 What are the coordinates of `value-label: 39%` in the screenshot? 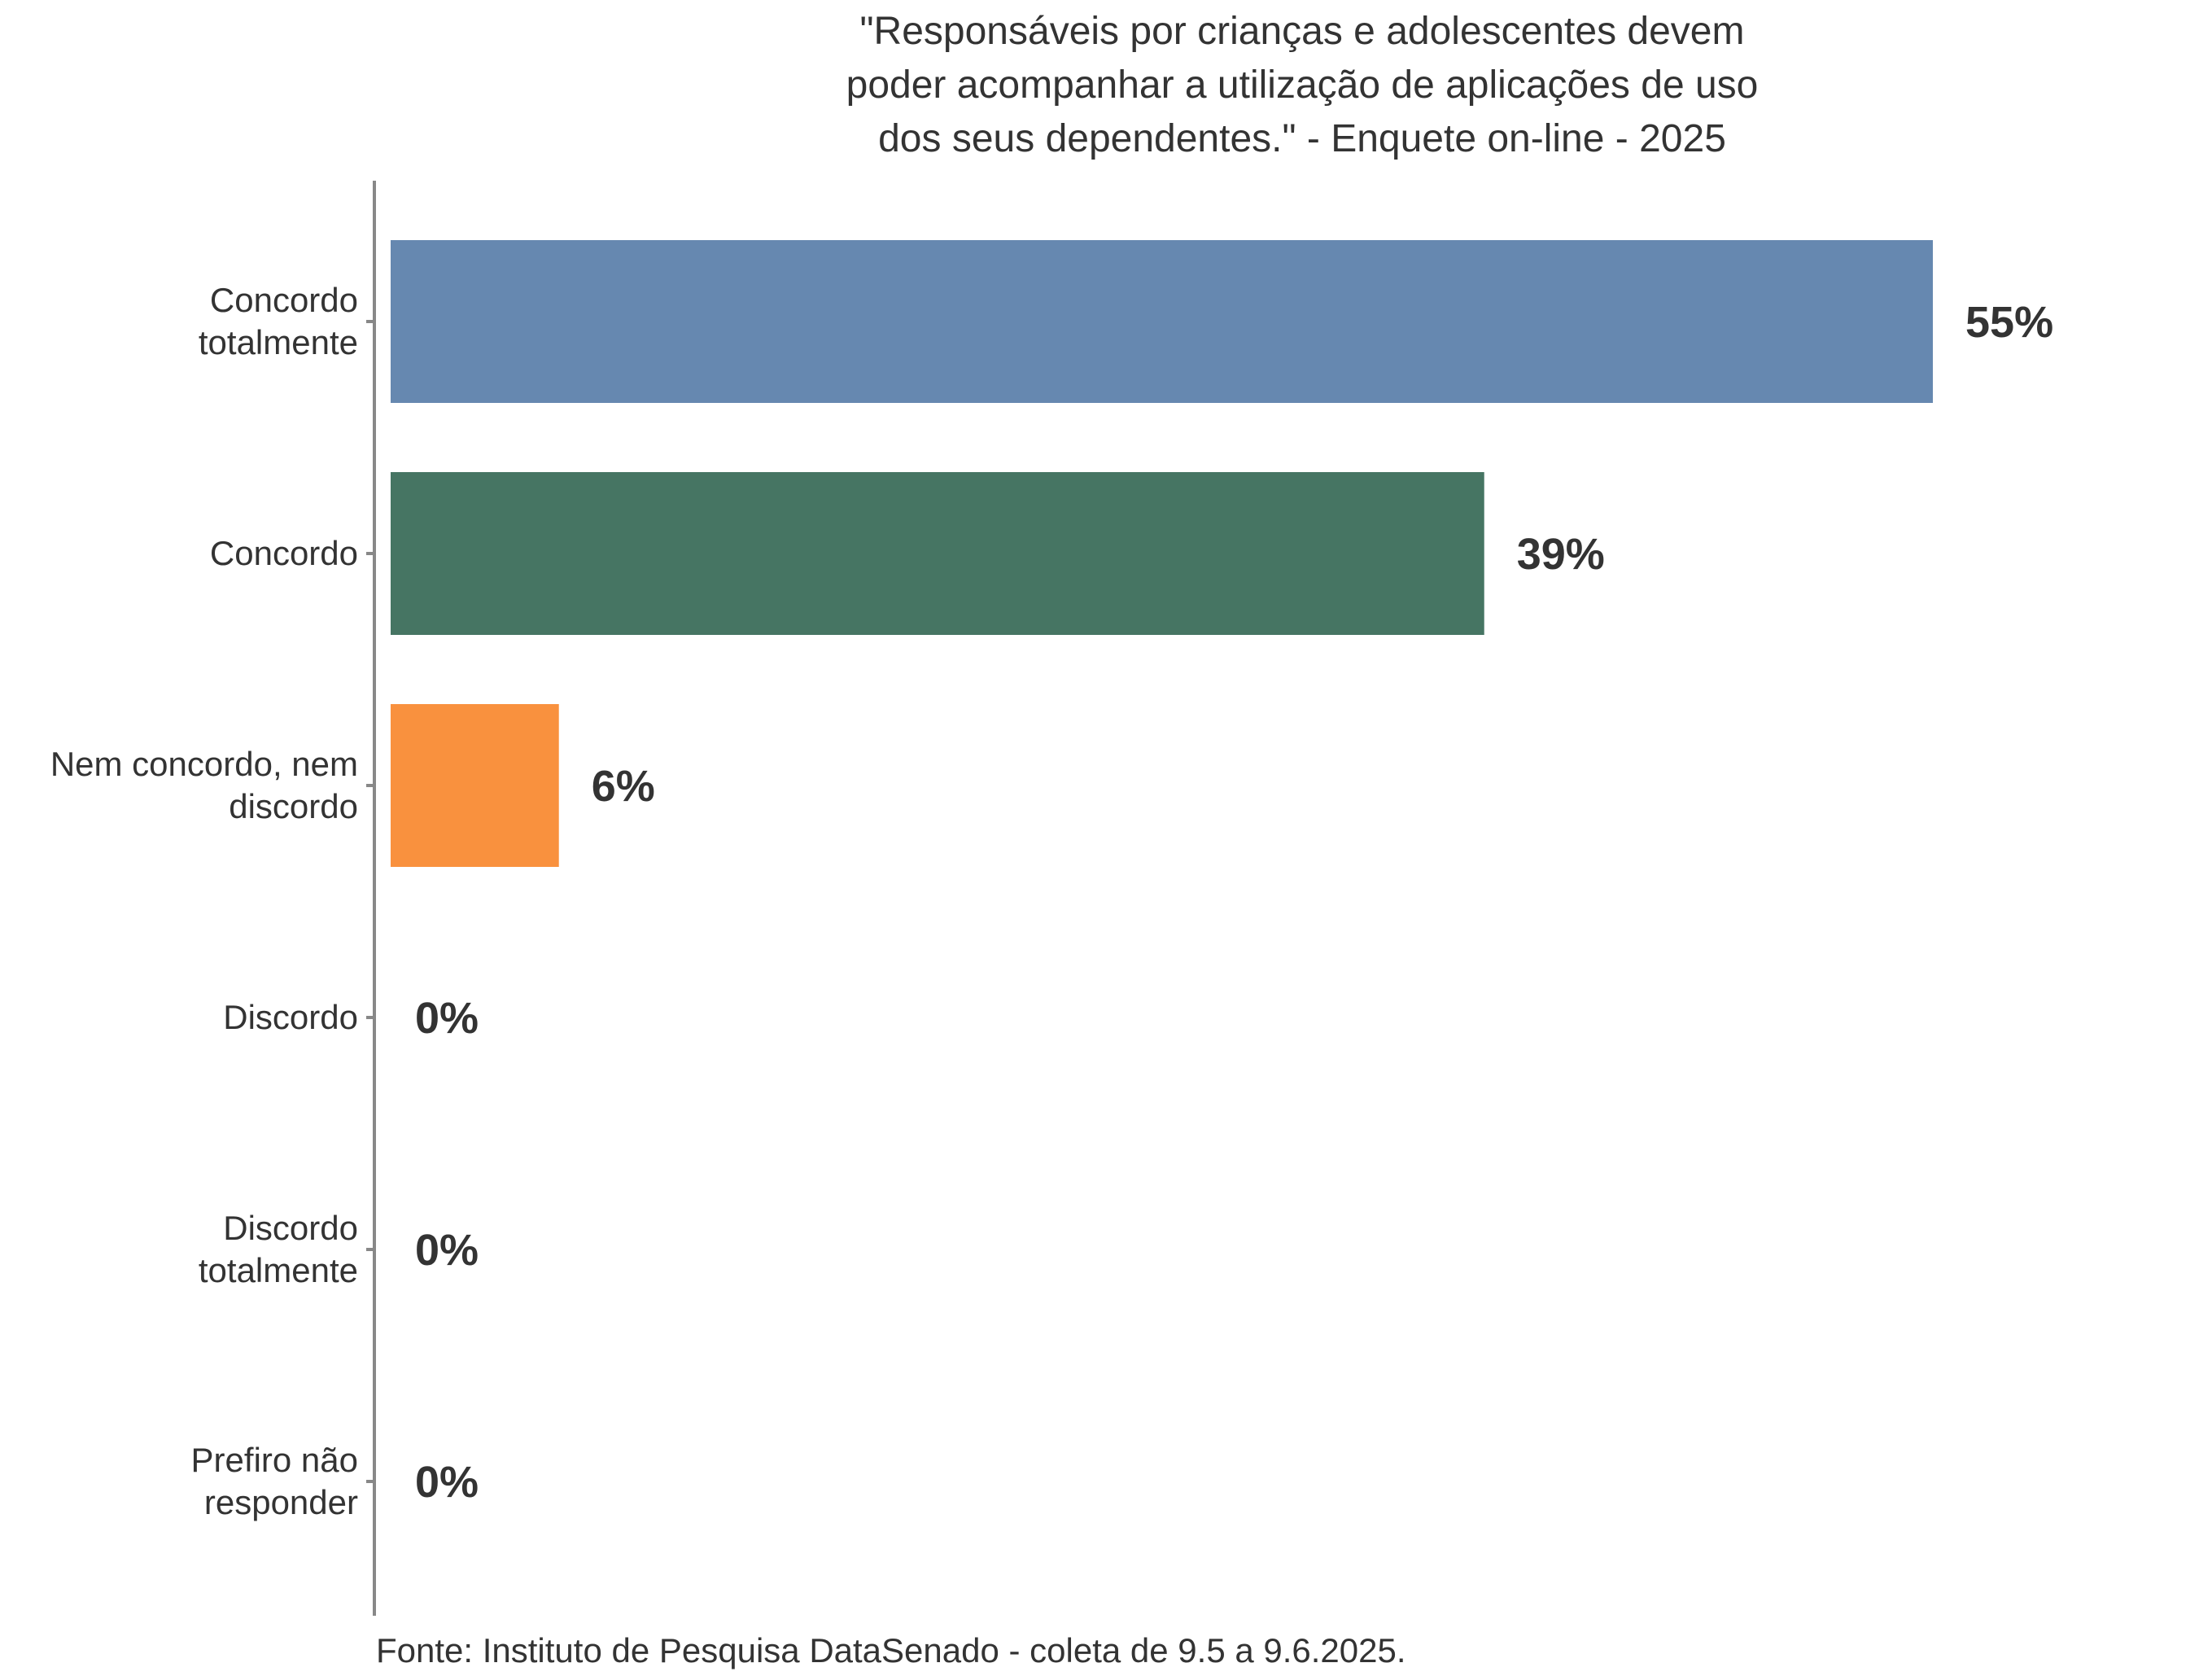 It's located at (1561, 555).